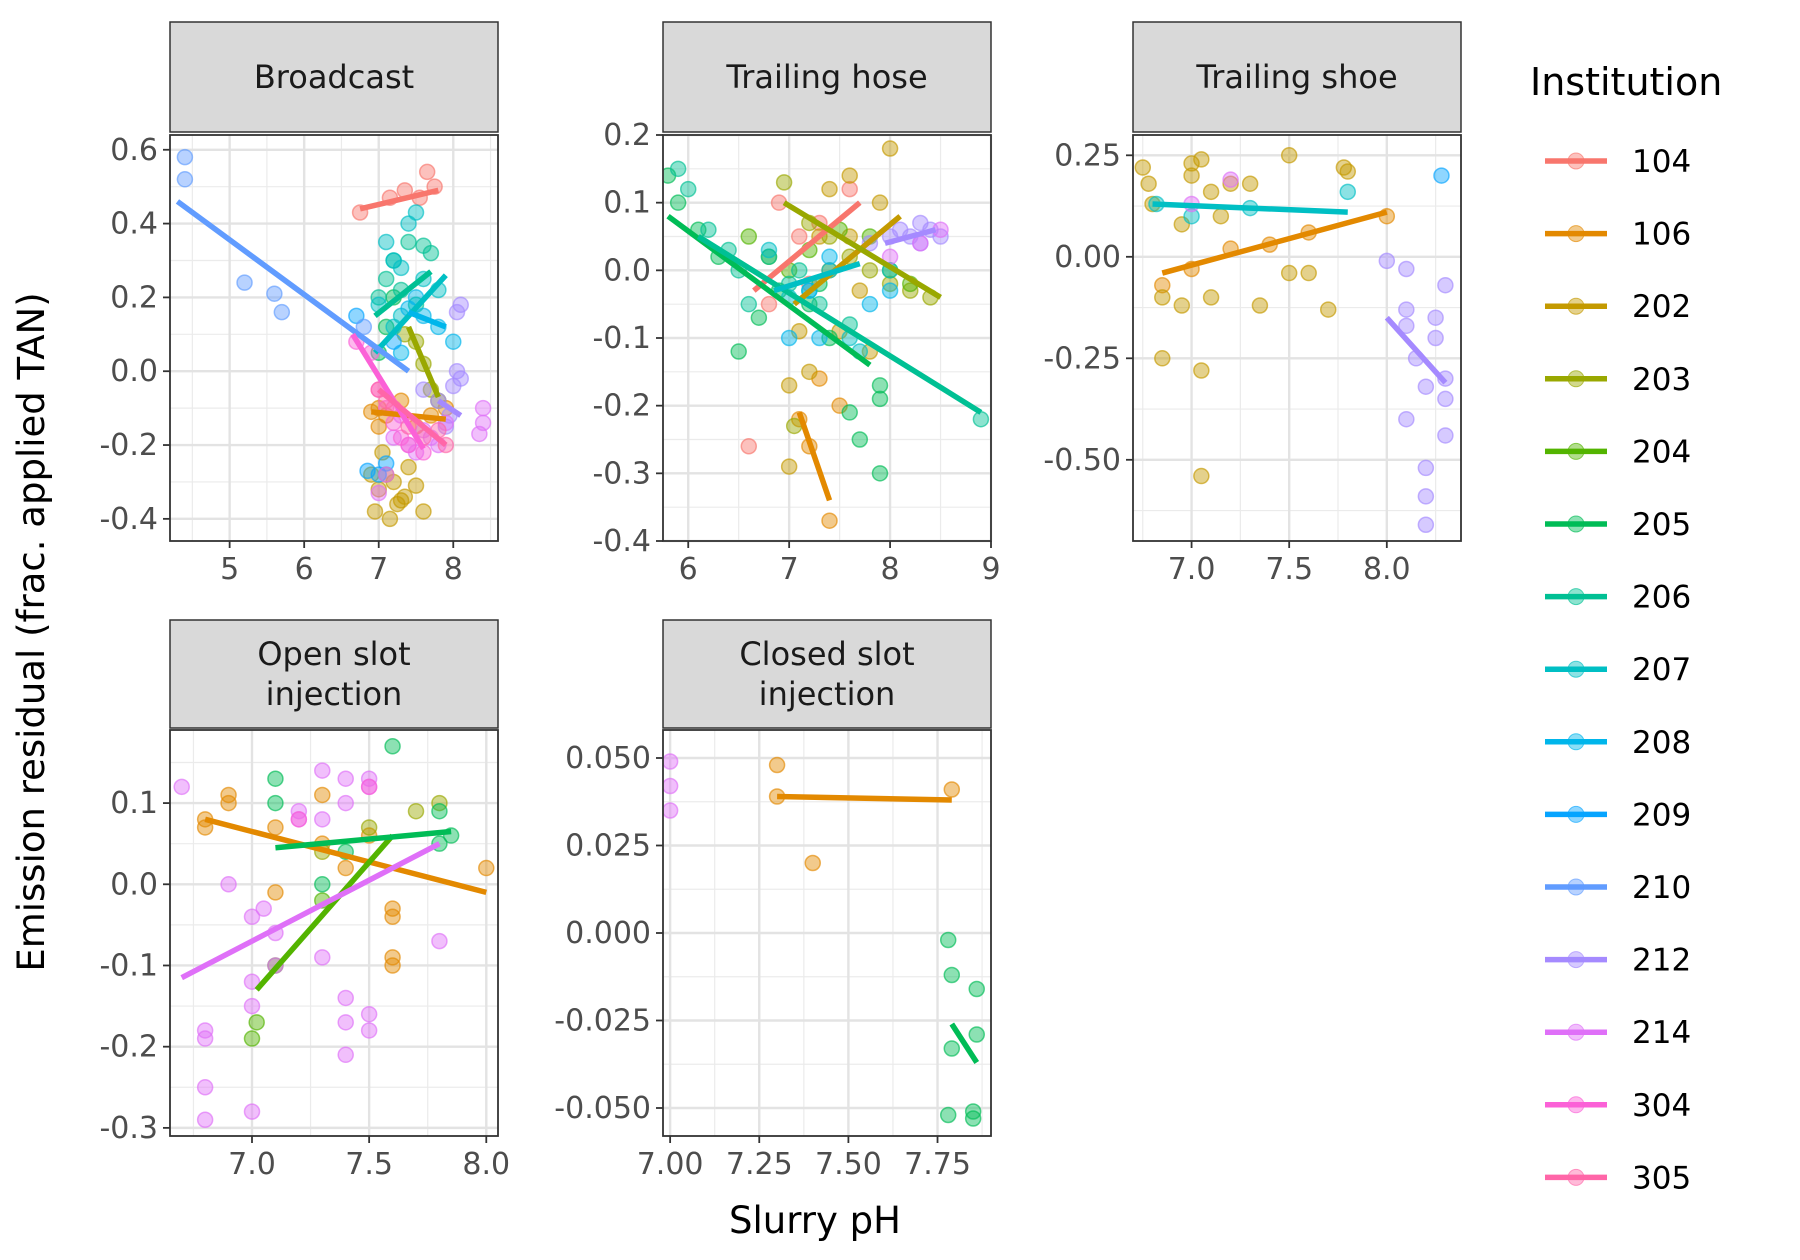 This screenshot has width=1800, height=1260. I want to click on facet-strip, so click(827, 674).